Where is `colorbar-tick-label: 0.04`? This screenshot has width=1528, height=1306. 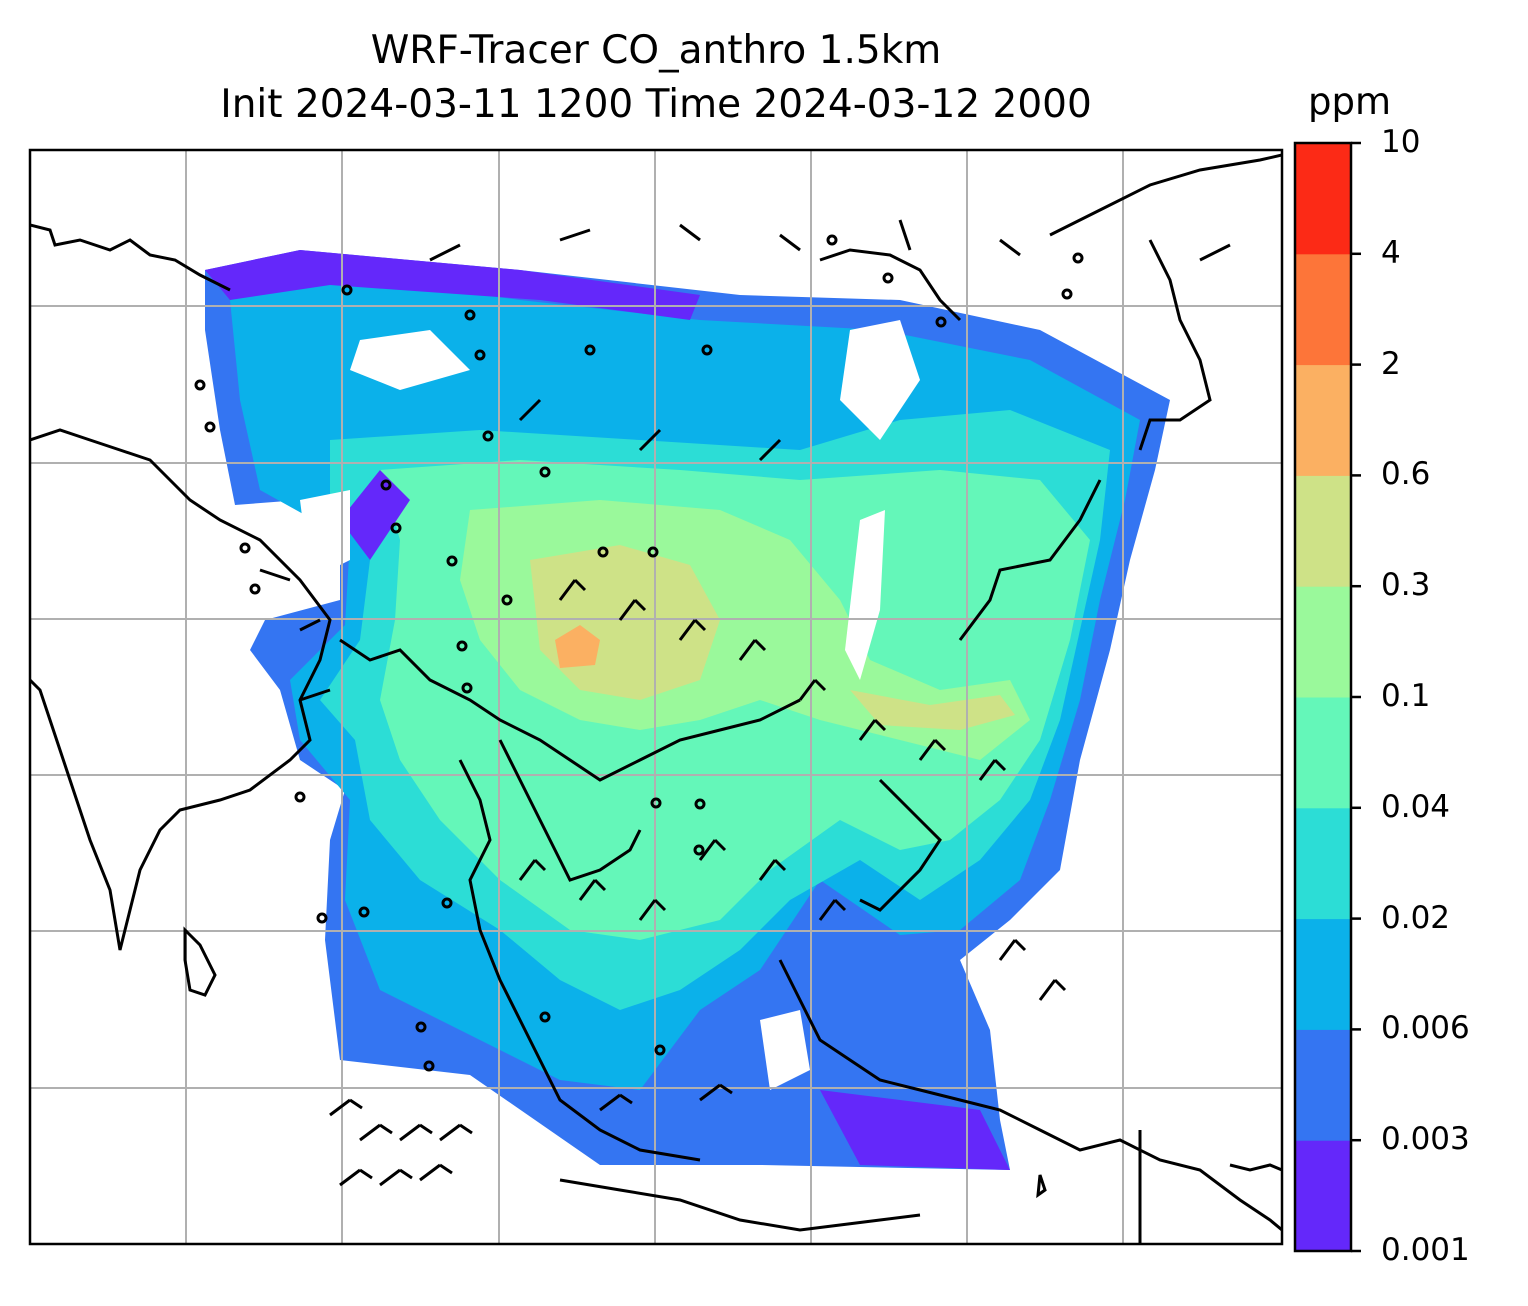 colorbar-tick-label: 0.04 is located at coordinates (1416, 806).